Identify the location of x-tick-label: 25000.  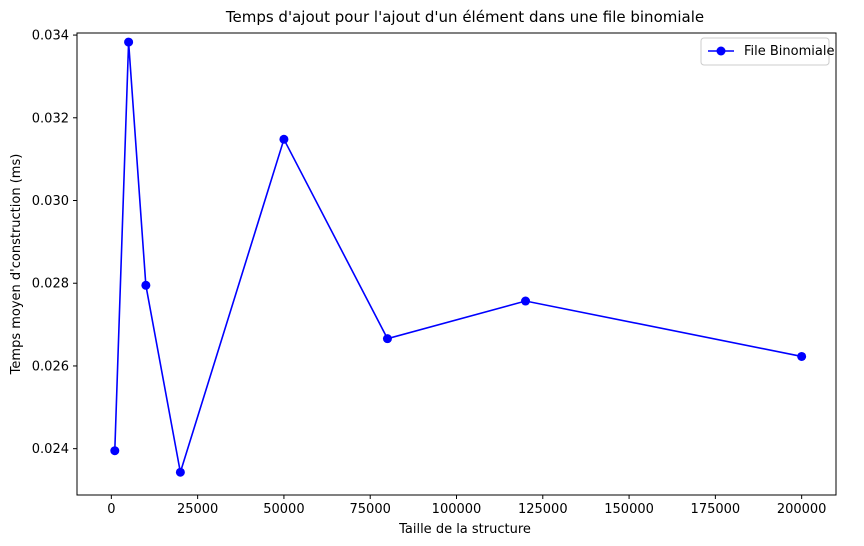
(197, 509).